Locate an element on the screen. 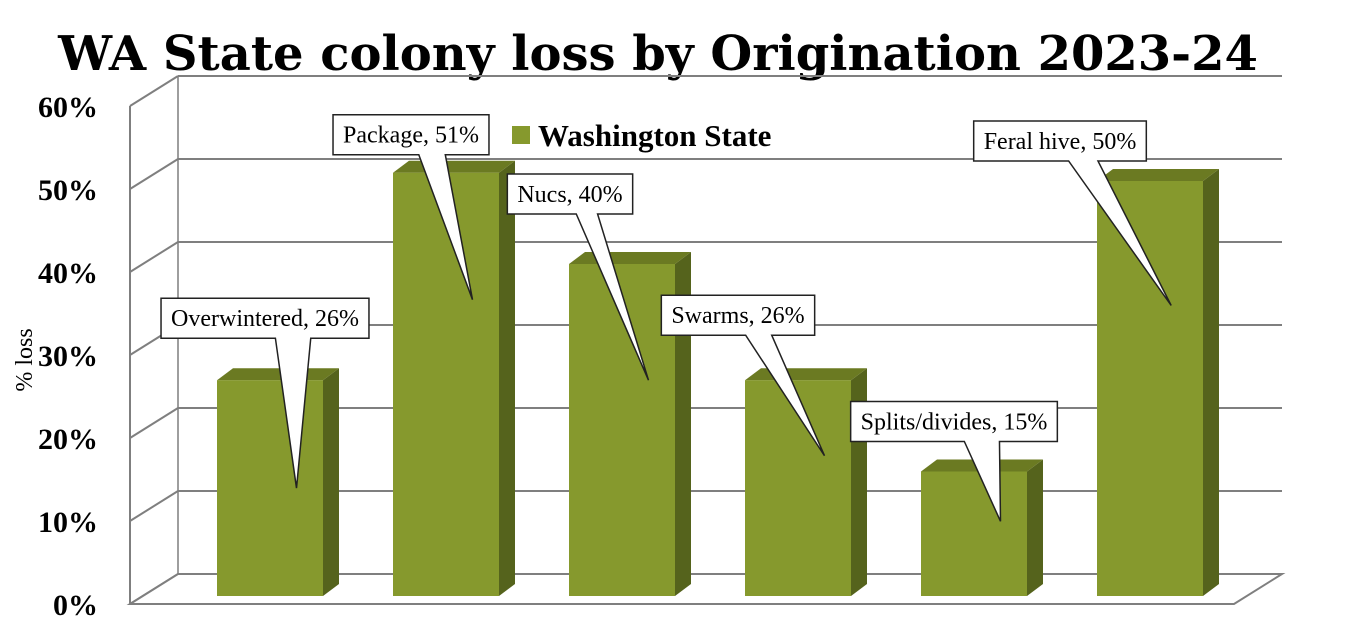  y-tick-label: 20% is located at coordinates (68, 439).